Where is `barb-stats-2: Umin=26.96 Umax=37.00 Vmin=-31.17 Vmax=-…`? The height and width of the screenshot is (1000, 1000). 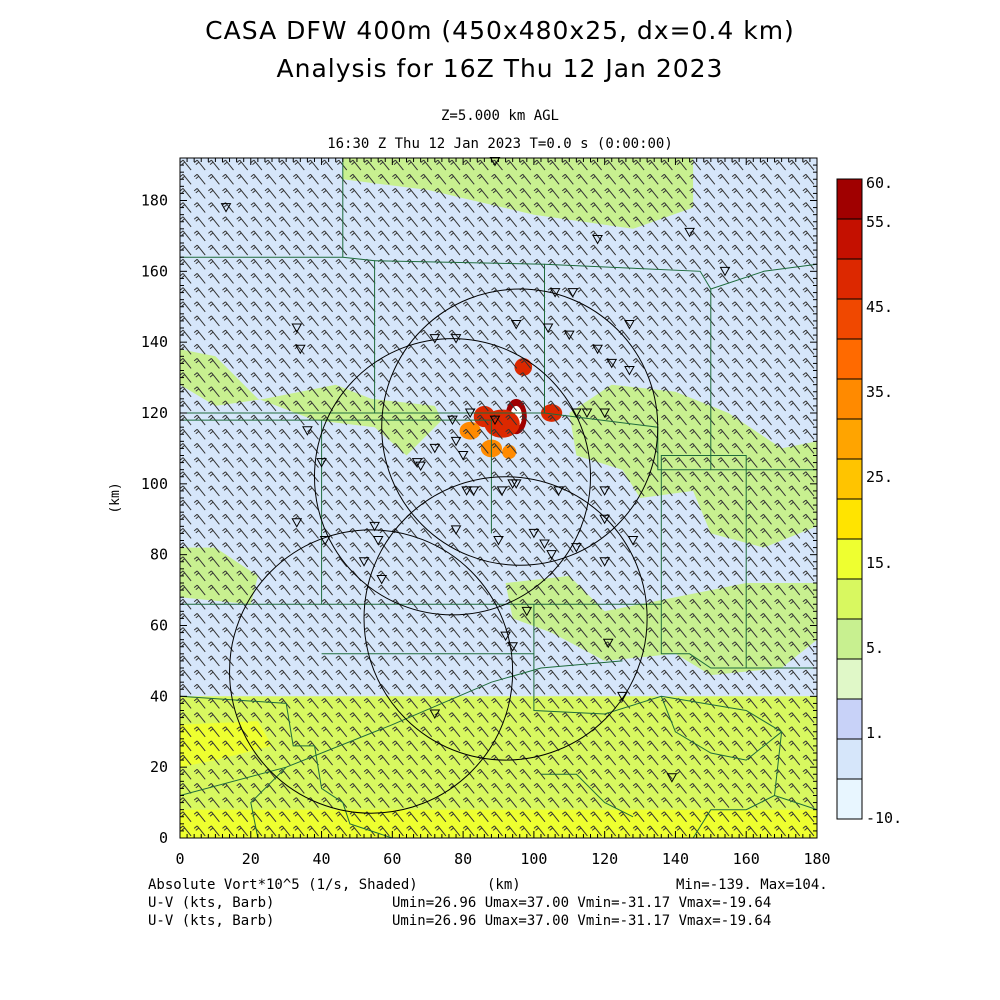
barb-stats-2: Umin=26.96 Umax=37.00 Vmin=-31.17 Vmax=-… is located at coordinates (582, 921).